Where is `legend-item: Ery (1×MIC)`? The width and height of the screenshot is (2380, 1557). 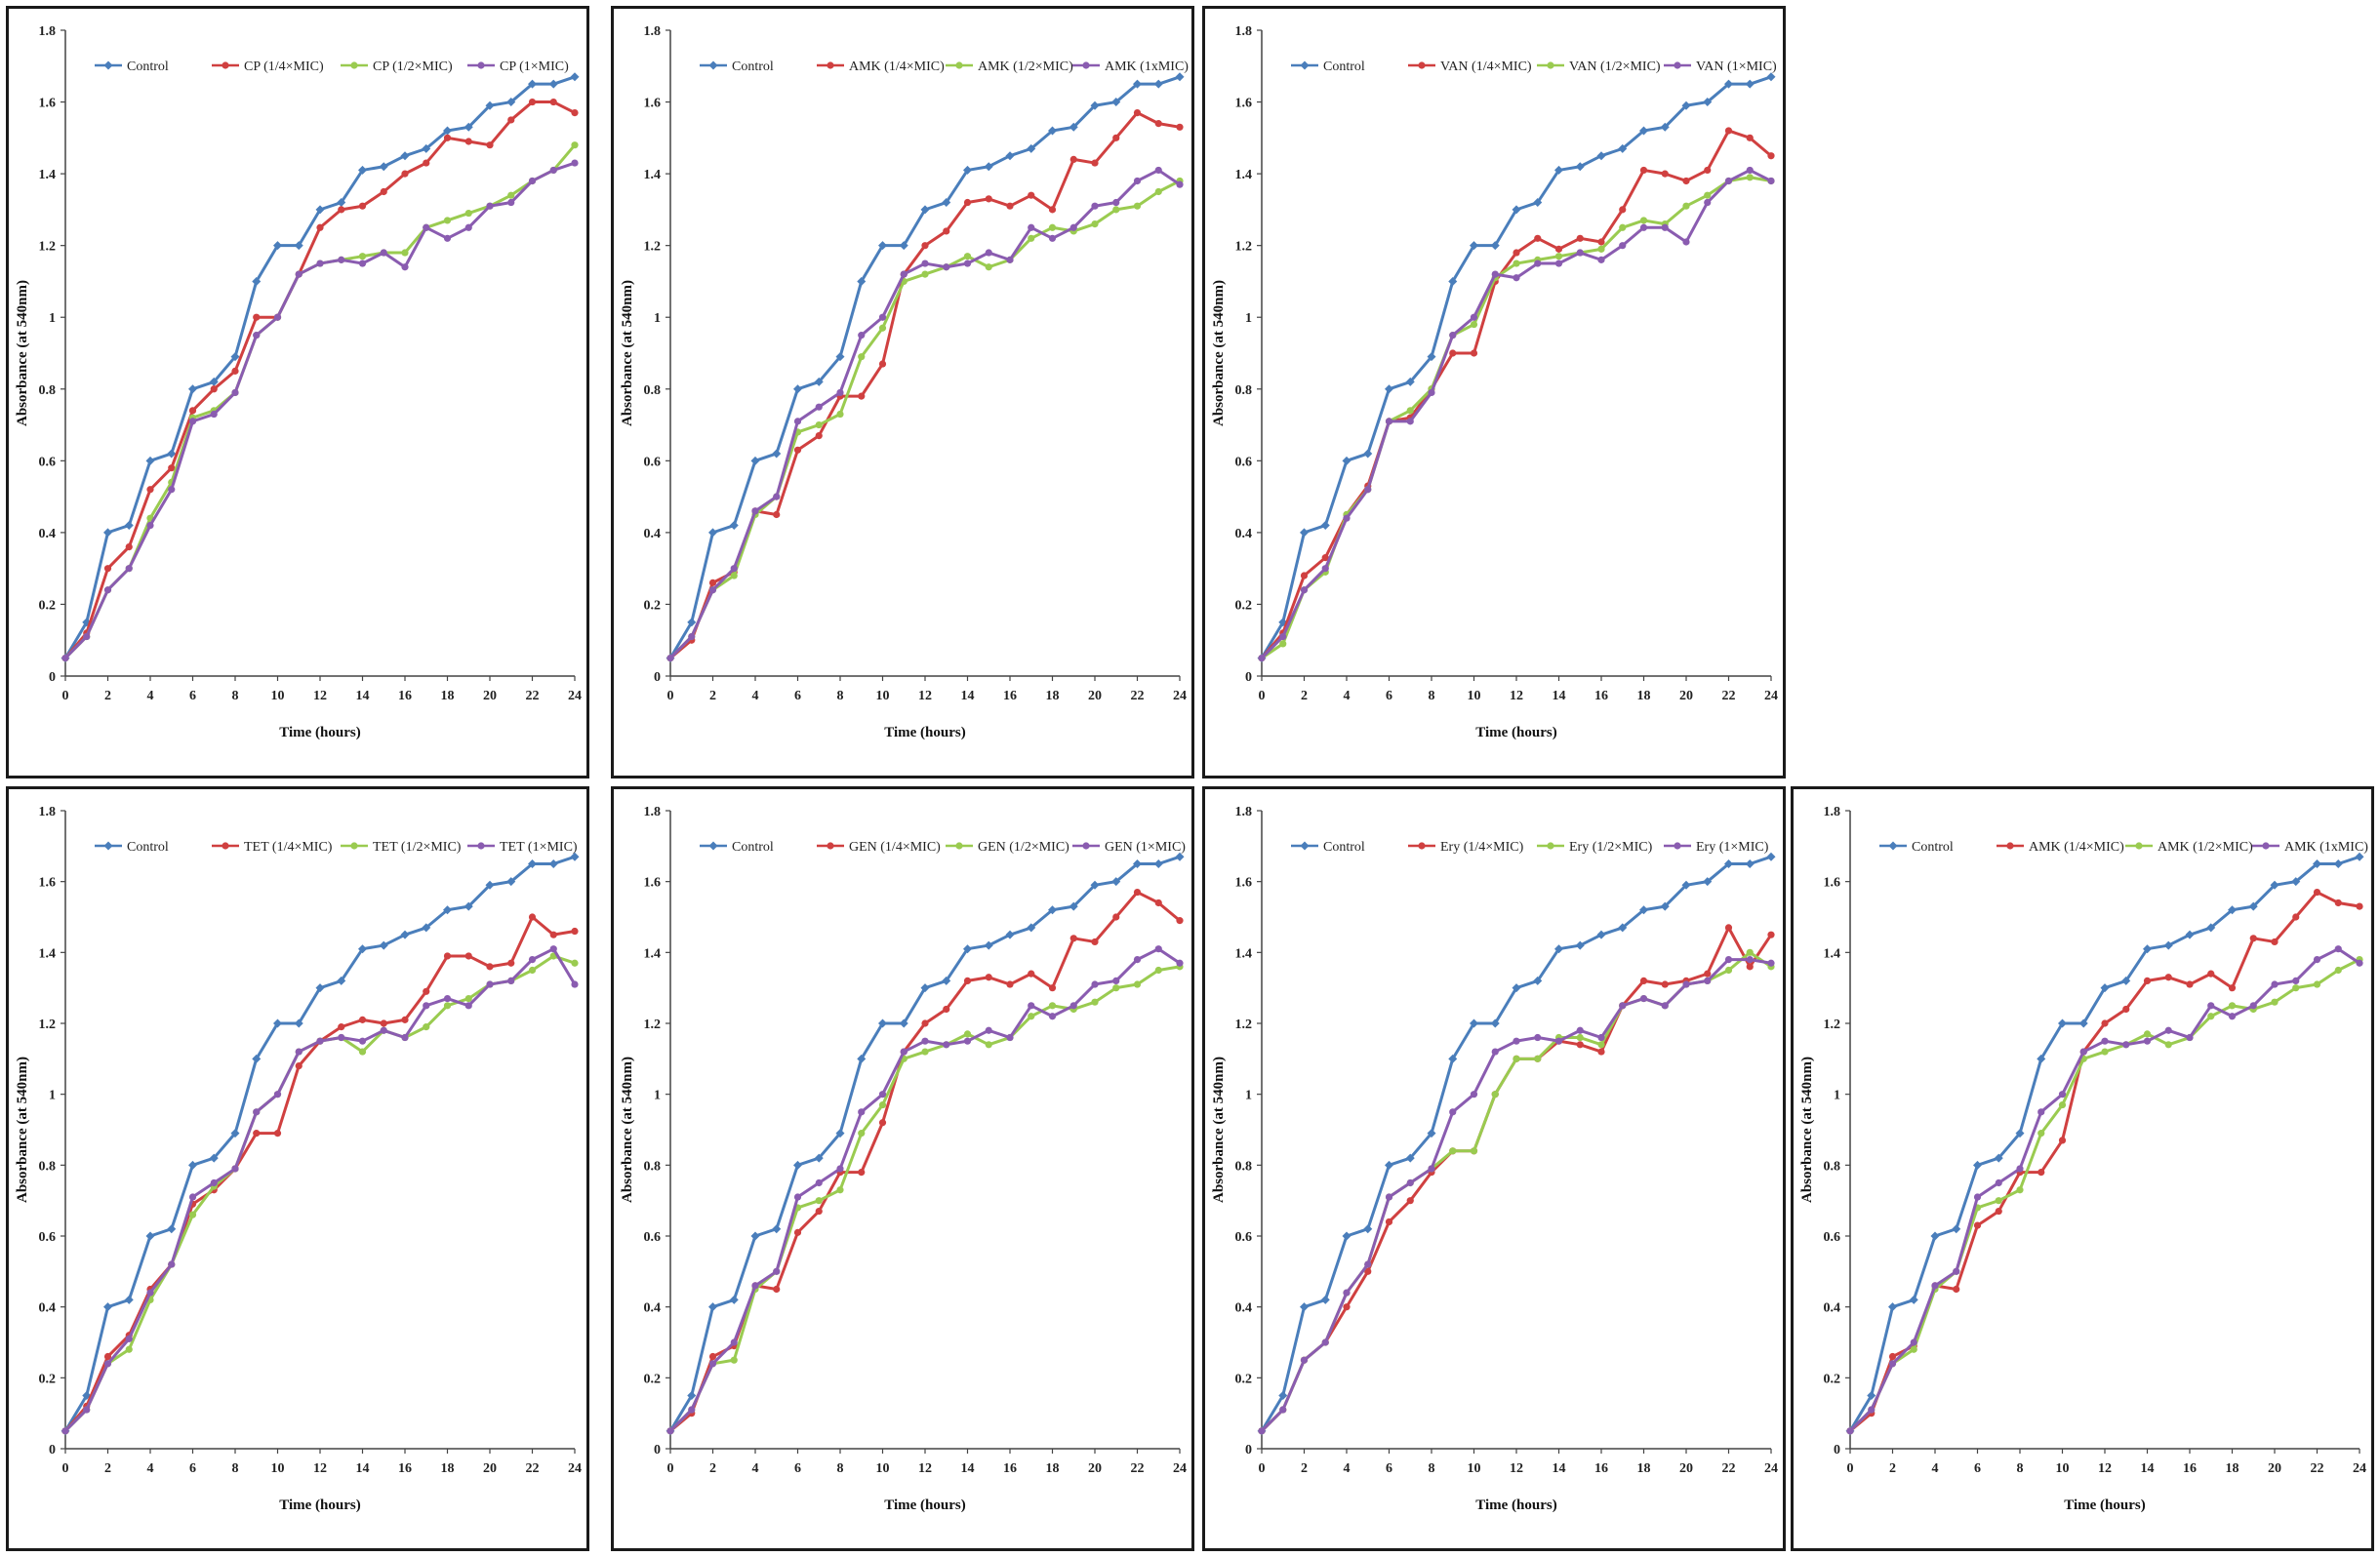
legend-item: Ery (1×MIC) is located at coordinates (1716, 847).